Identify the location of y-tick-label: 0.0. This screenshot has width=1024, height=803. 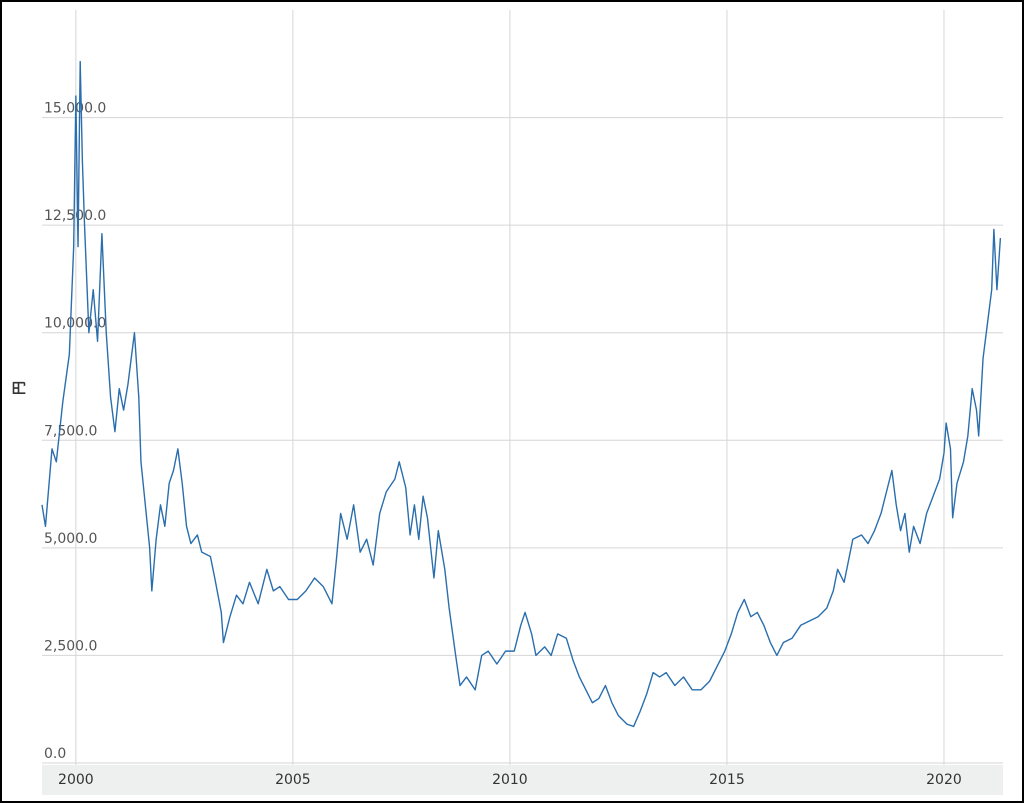
(55, 754).